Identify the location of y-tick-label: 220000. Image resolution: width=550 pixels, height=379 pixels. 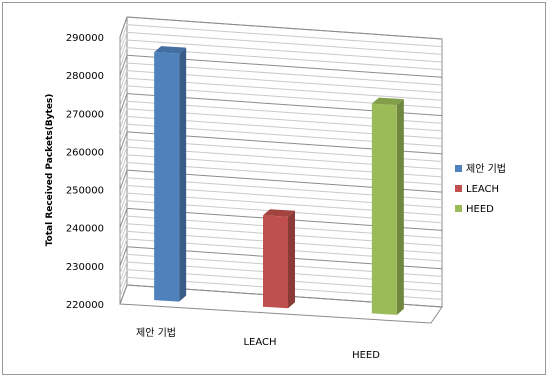
(85, 305).